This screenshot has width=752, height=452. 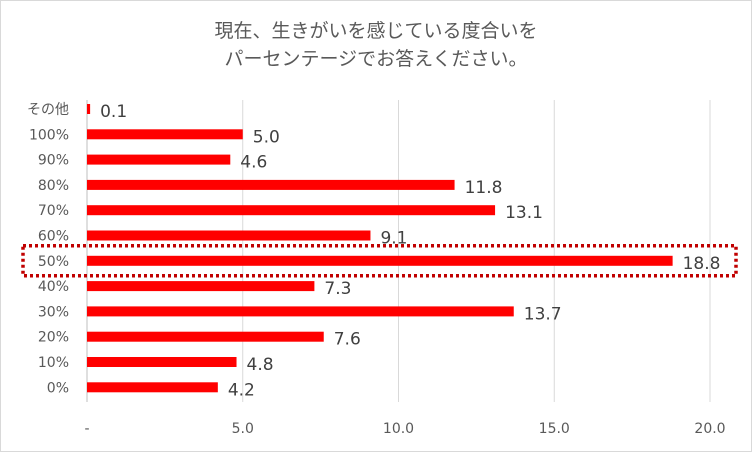 What do you see at coordinates (398, 429) in the screenshot?
I see `x-tick-label: 10.0` at bounding box center [398, 429].